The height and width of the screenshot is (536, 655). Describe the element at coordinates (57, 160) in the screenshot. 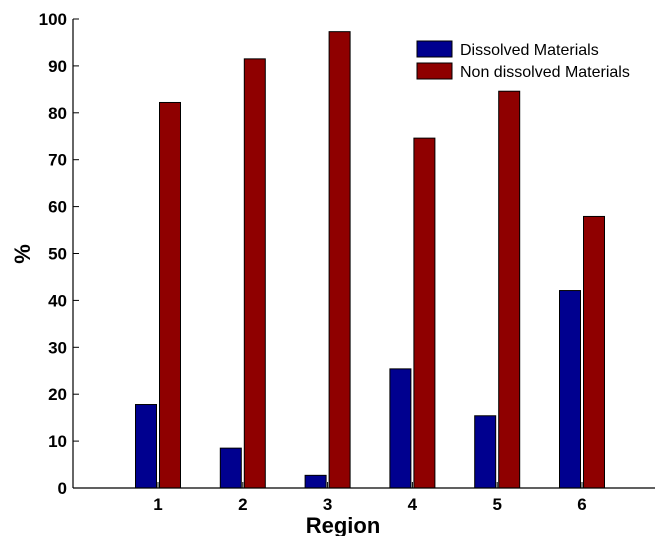

I see `y-tick-label: 70` at that location.